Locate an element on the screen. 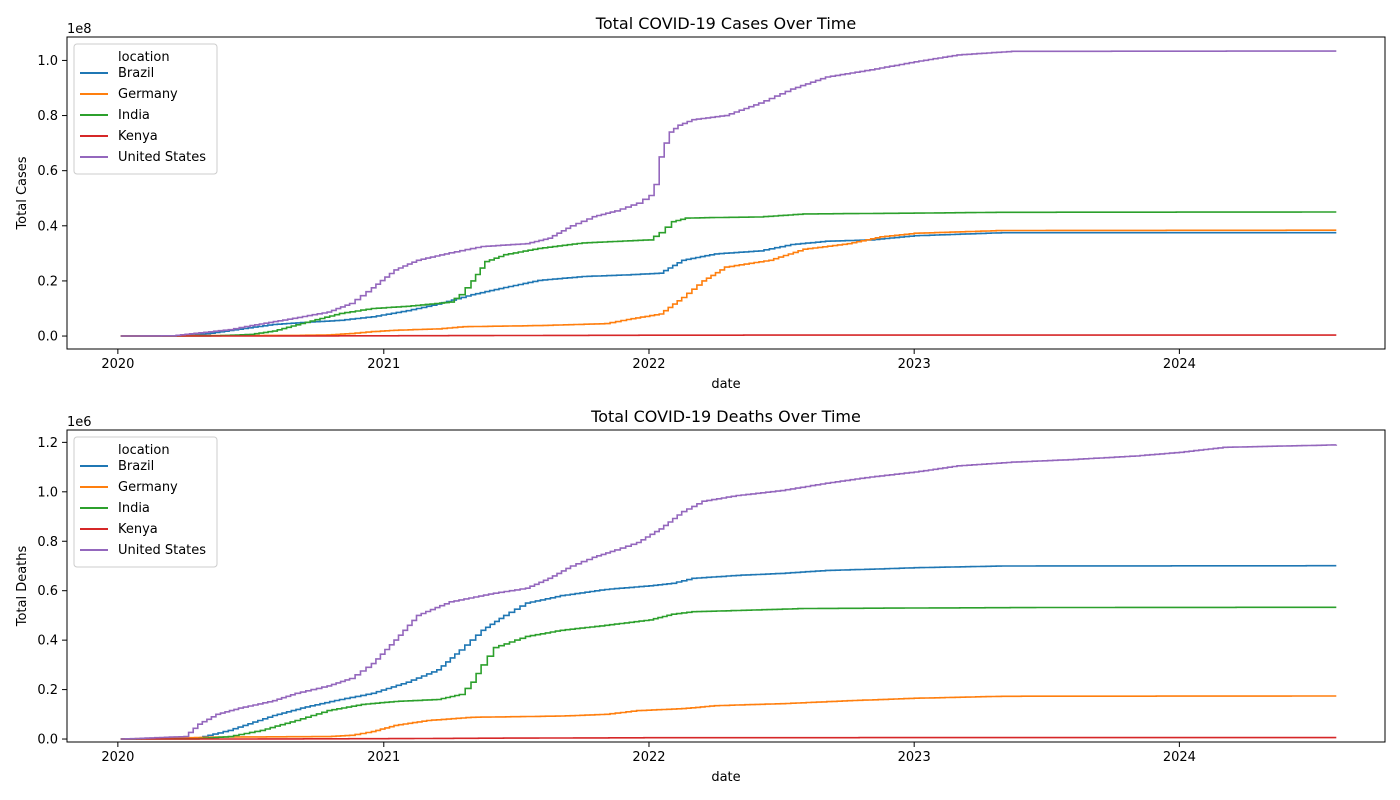 The image size is (1400, 800). y-tick-label: 1.2 is located at coordinates (47, 443).